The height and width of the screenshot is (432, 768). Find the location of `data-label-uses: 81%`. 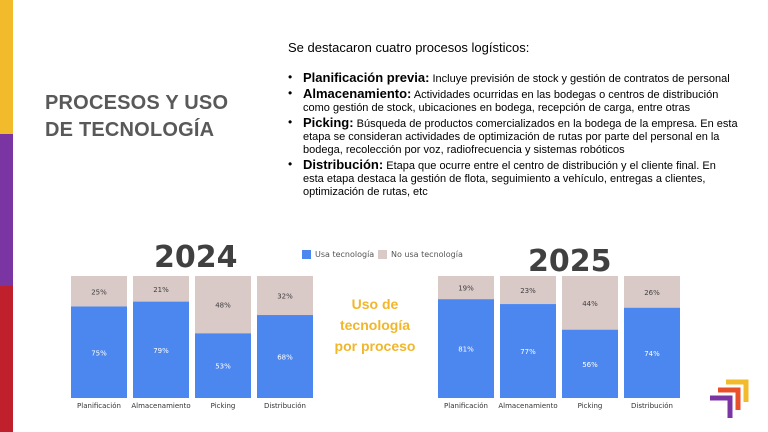

data-label-uses: 81% is located at coordinates (466, 350).